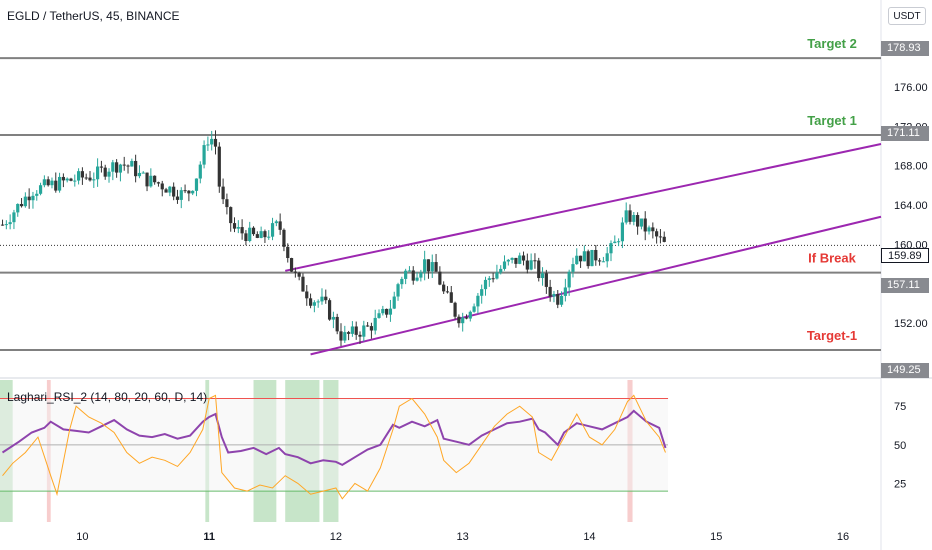 The height and width of the screenshot is (550, 932). What do you see at coordinates (716, 537) in the screenshot?
I see `time-tick-label: 15` at bounding box center [716, 537].